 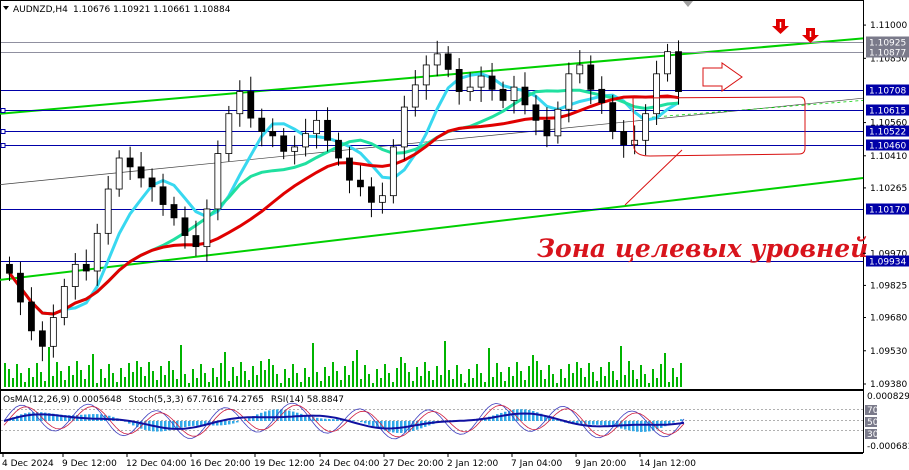 What do you see at coordinates (349, 464) in the screenshot?
I see `x-tick-label: 24 Dec 04:00` at bounding box center [349, 464].